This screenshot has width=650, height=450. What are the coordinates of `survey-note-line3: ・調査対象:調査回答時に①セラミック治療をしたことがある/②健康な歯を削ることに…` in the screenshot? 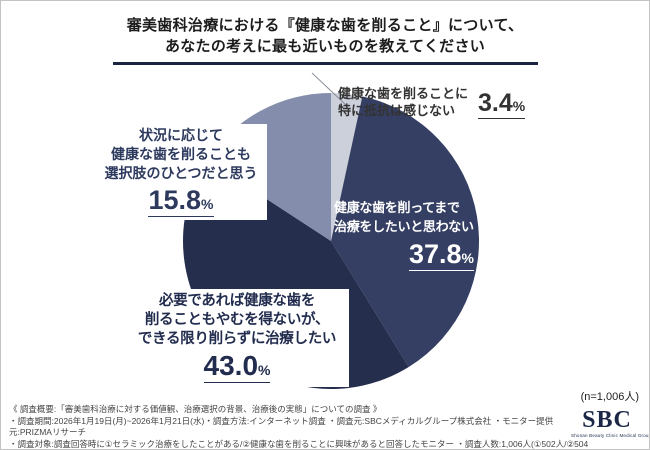 It's located at (299, 443).